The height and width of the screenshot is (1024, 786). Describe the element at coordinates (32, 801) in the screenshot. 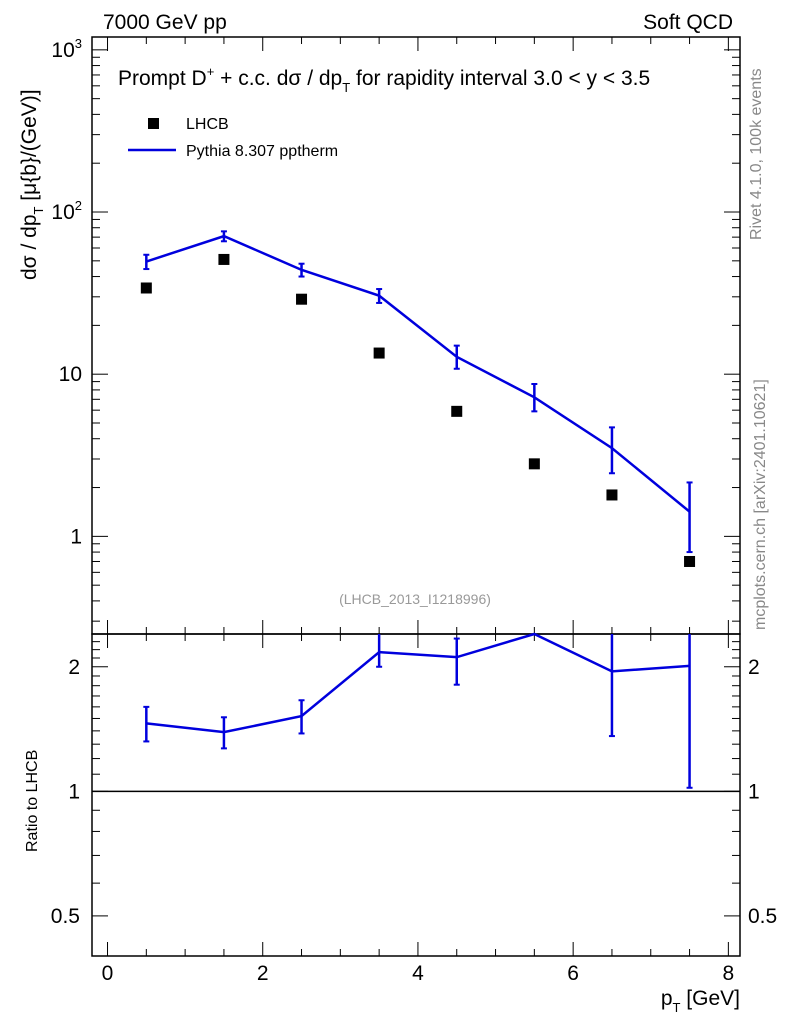

I see `ratio-y-axis-label: Ratio to LHCB` at that location.